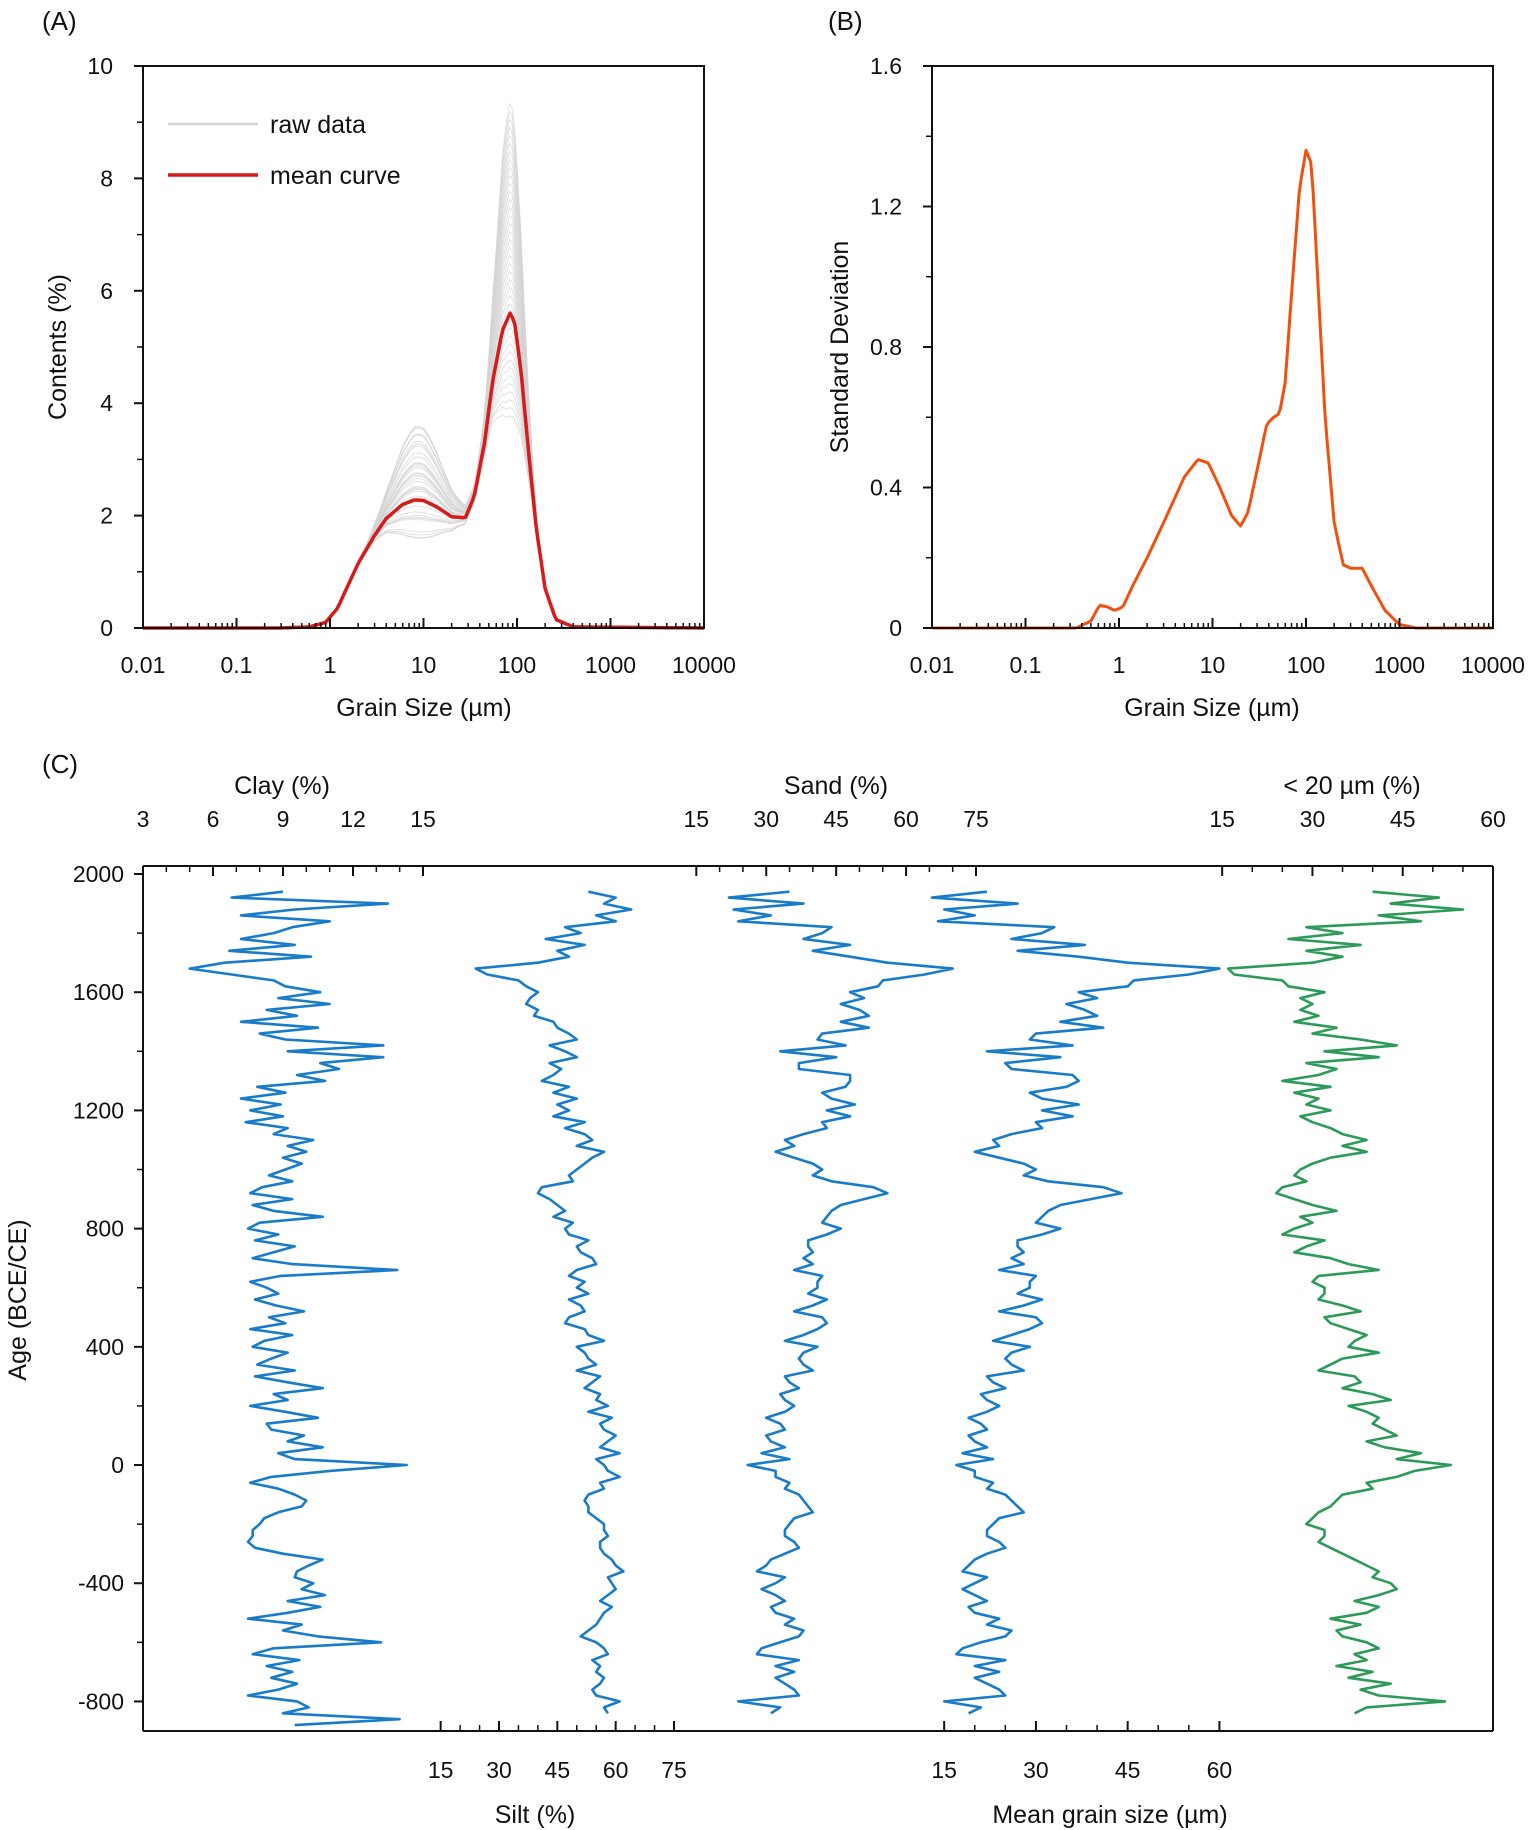  Describe the element at coordinates (424, 665) in the screenshot. I see `panel-a-x-tick-label: 10` at that location.